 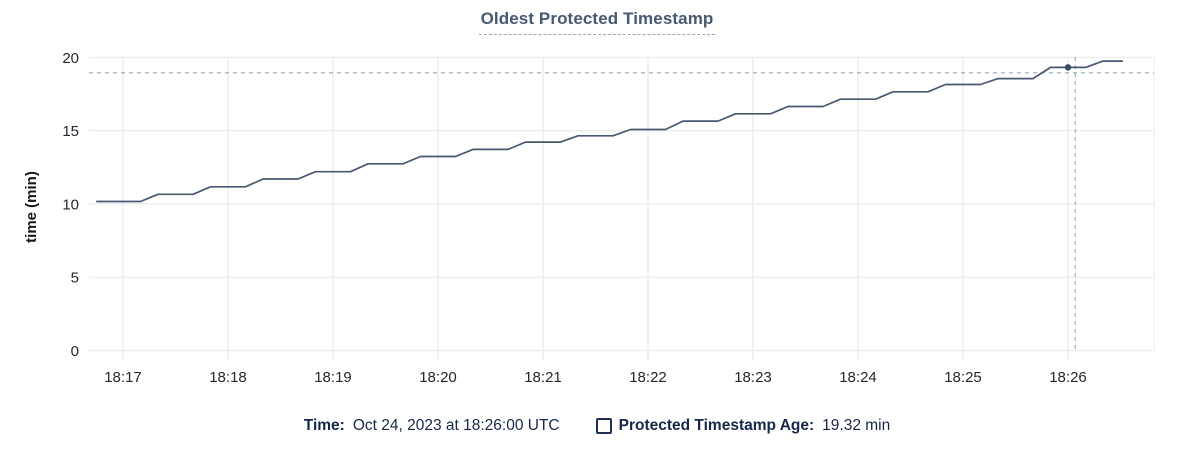 I want to click on x-tick-label: 18:24, so click(x=858, y=377).